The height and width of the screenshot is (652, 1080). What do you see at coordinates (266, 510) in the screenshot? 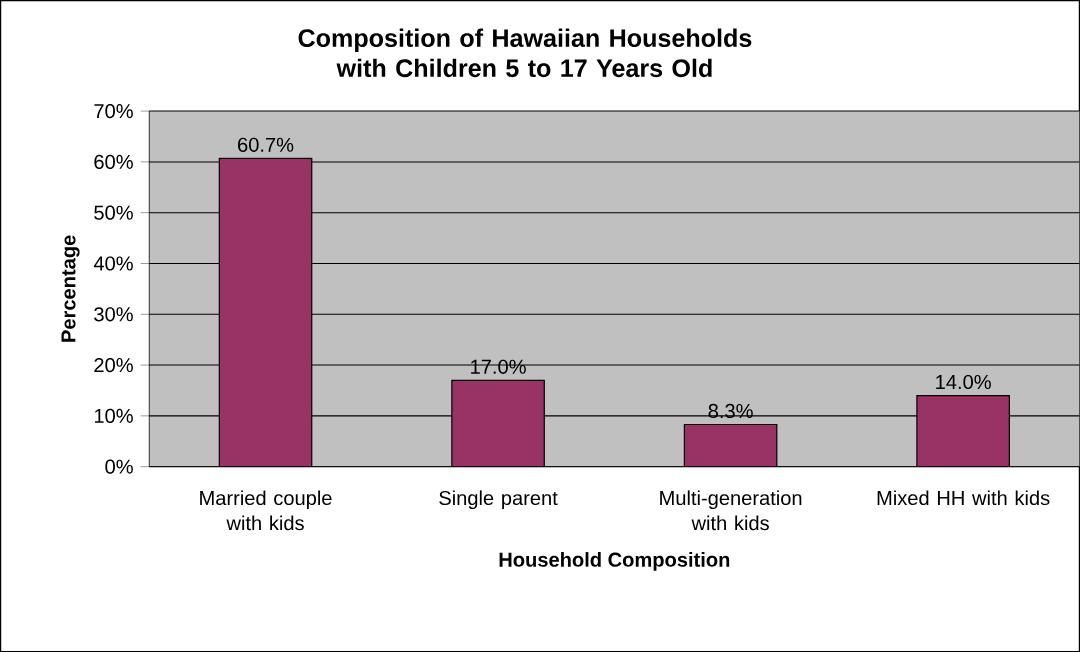
I see `x-tick-label: Married couple with kids` at bounding box center [266, 510].